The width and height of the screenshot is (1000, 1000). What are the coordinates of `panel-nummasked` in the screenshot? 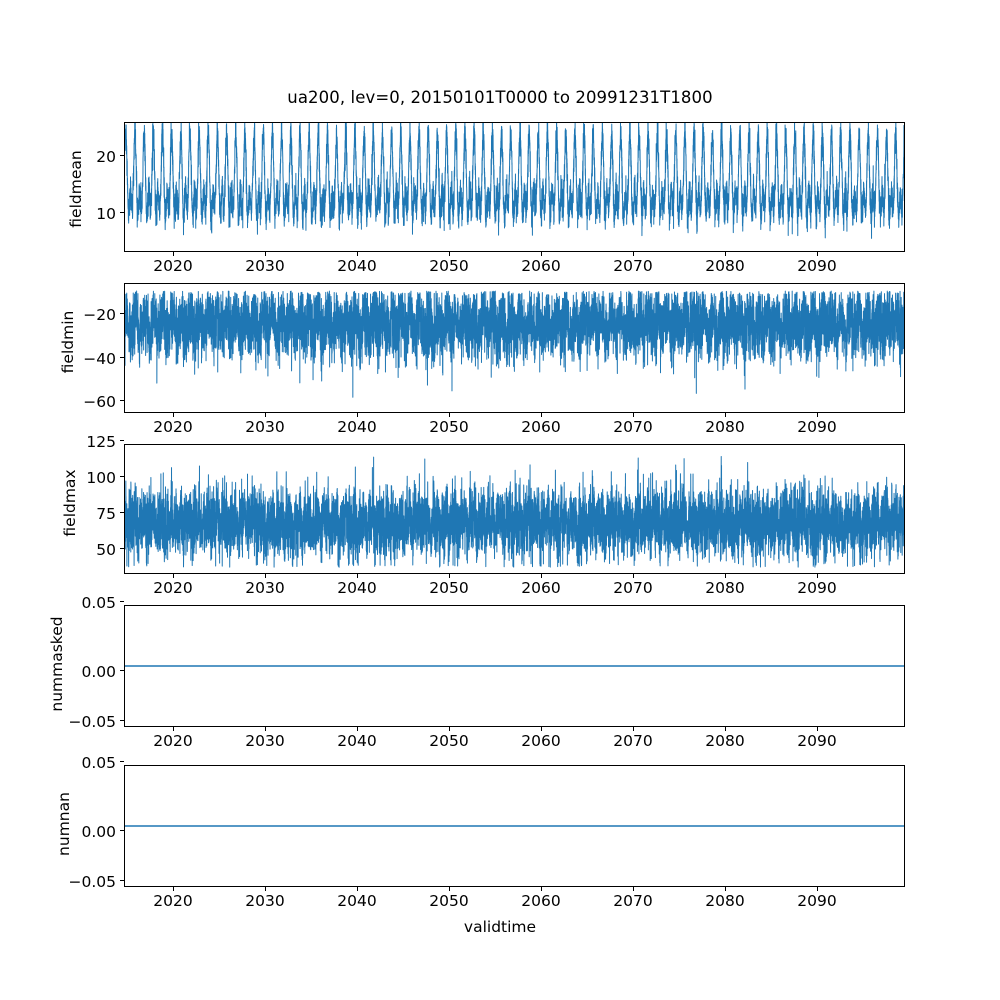 It's located at (514, 666).